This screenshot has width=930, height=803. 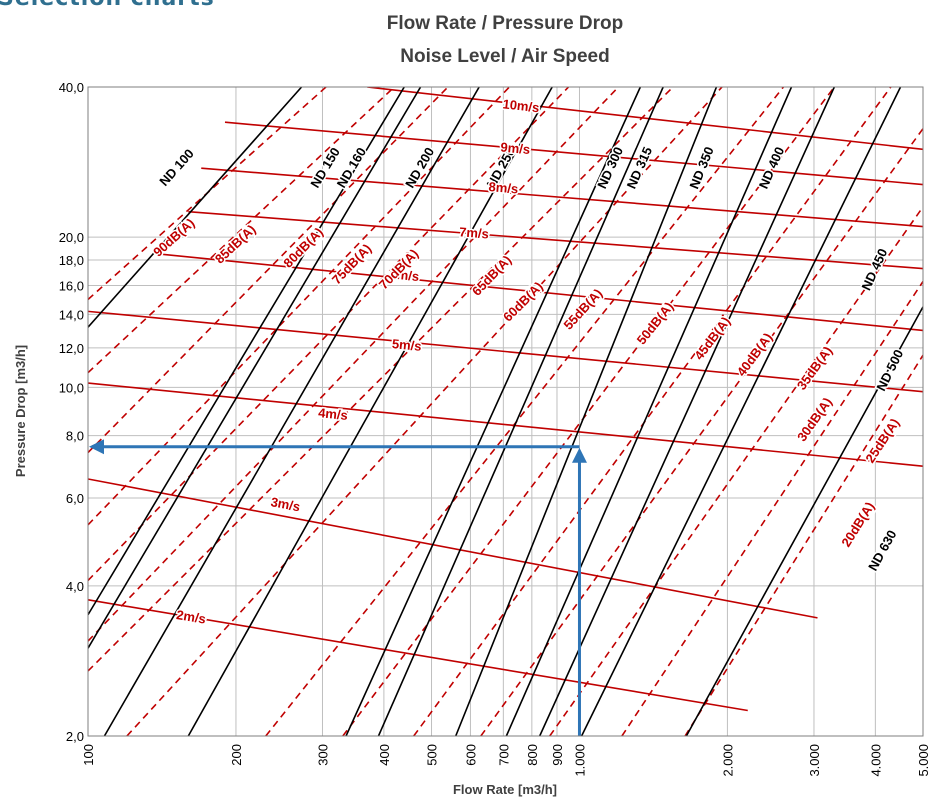 What do you see at coordinates (889, 370) in the screenshot?
I see `duct-label-nd-500: ND 500` at bounding box center [889, 370].